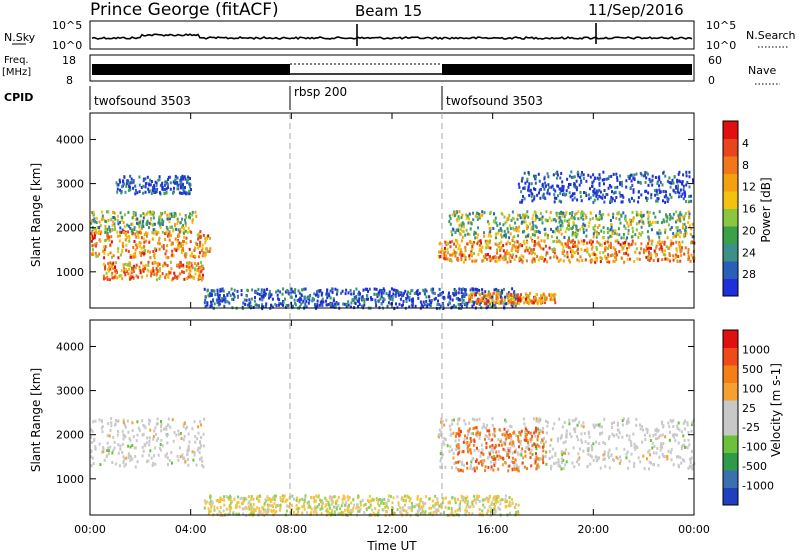 The height and width of the screenshot is (554, 800). What do you see at coordinates (715, 60) in the screenshot?
I see `freq-right-tick-top: 60` at bounding box center [715, 60].